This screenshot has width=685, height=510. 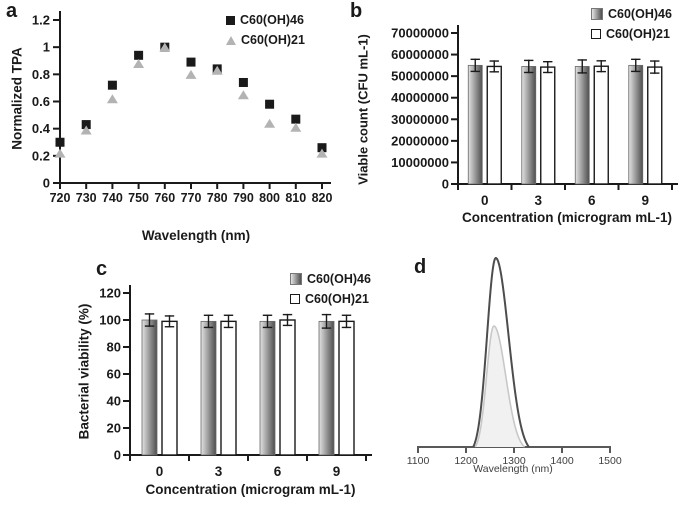 What do you see at coordinates (330, 289) in the screenshot?
I see `panel-c-legend: C60(OH)46 C60(OH)21` at bounding box center [330, 289].